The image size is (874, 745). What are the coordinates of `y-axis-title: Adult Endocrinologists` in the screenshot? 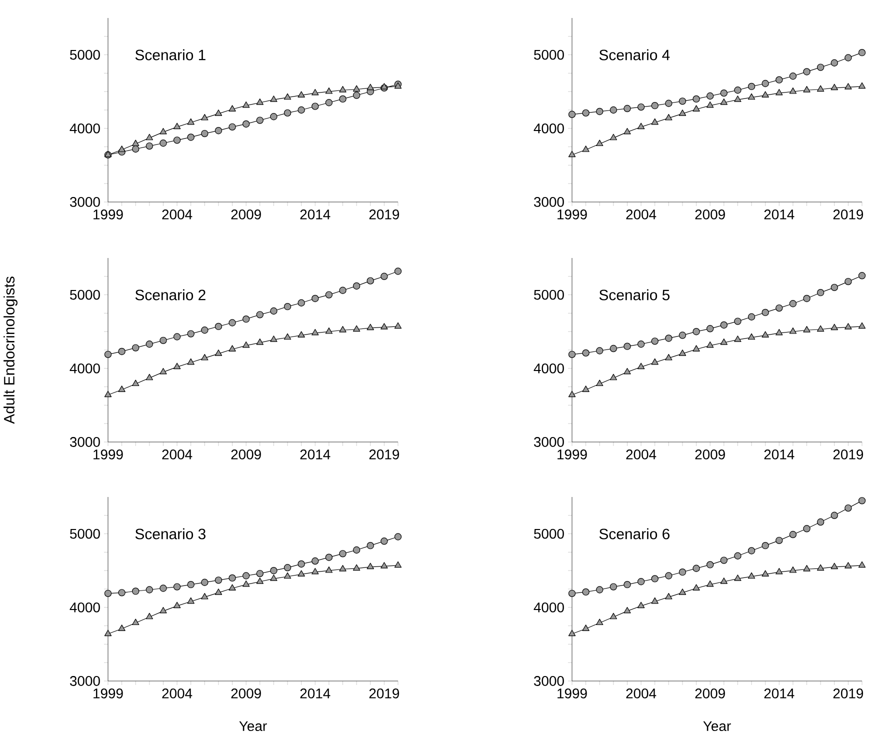 It's located at (11, 350).